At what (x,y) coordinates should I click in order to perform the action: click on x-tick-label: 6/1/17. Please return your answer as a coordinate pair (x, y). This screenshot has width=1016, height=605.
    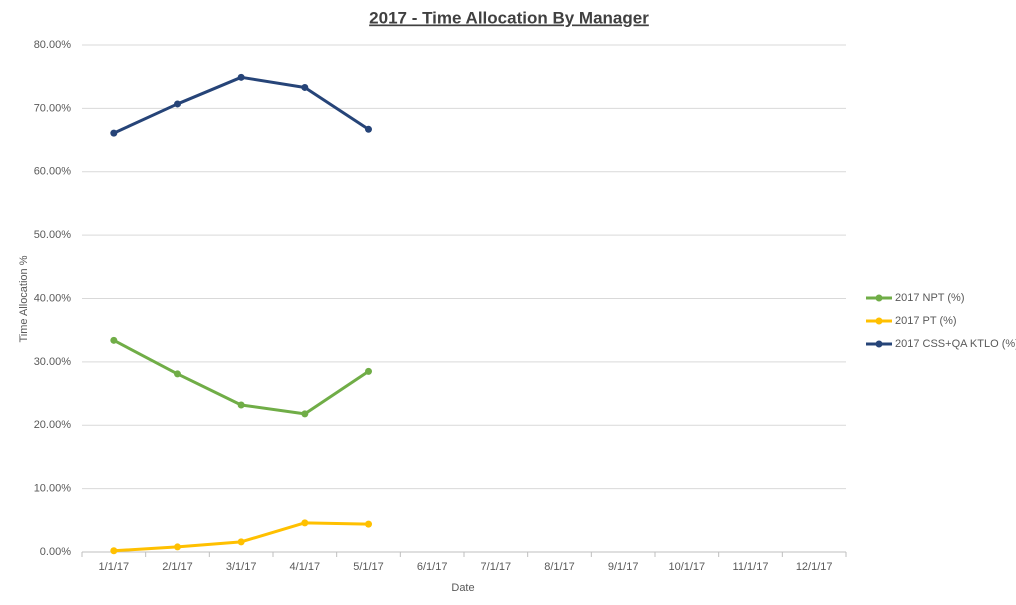
    Looking at the image, I should click on (432, 567).